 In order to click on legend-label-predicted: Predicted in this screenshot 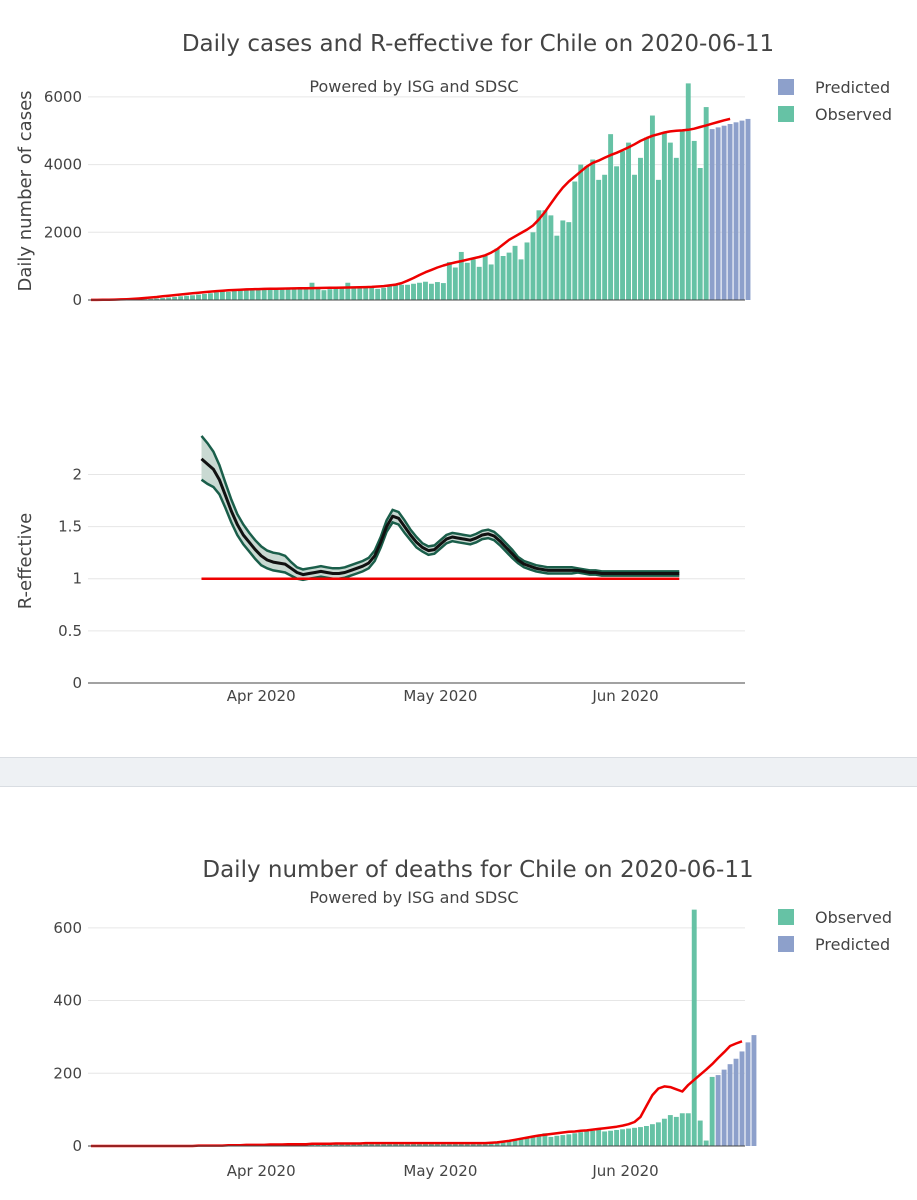, I will do `click(852, 87)`.